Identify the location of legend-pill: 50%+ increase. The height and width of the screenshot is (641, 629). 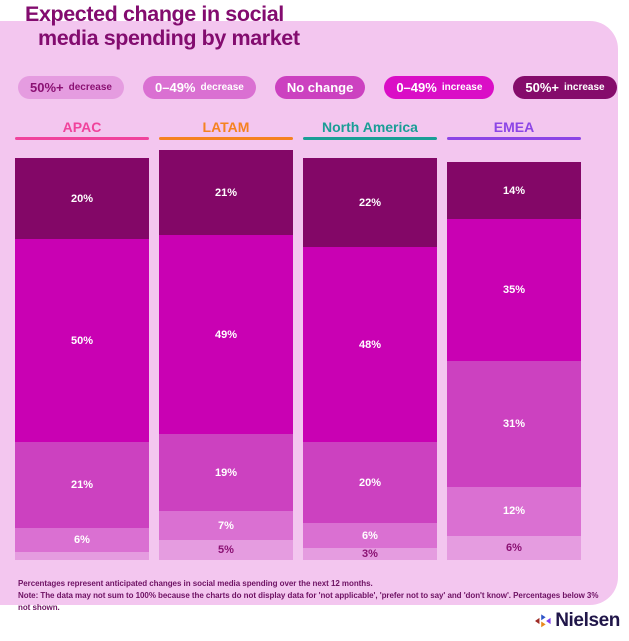
(565, 87).